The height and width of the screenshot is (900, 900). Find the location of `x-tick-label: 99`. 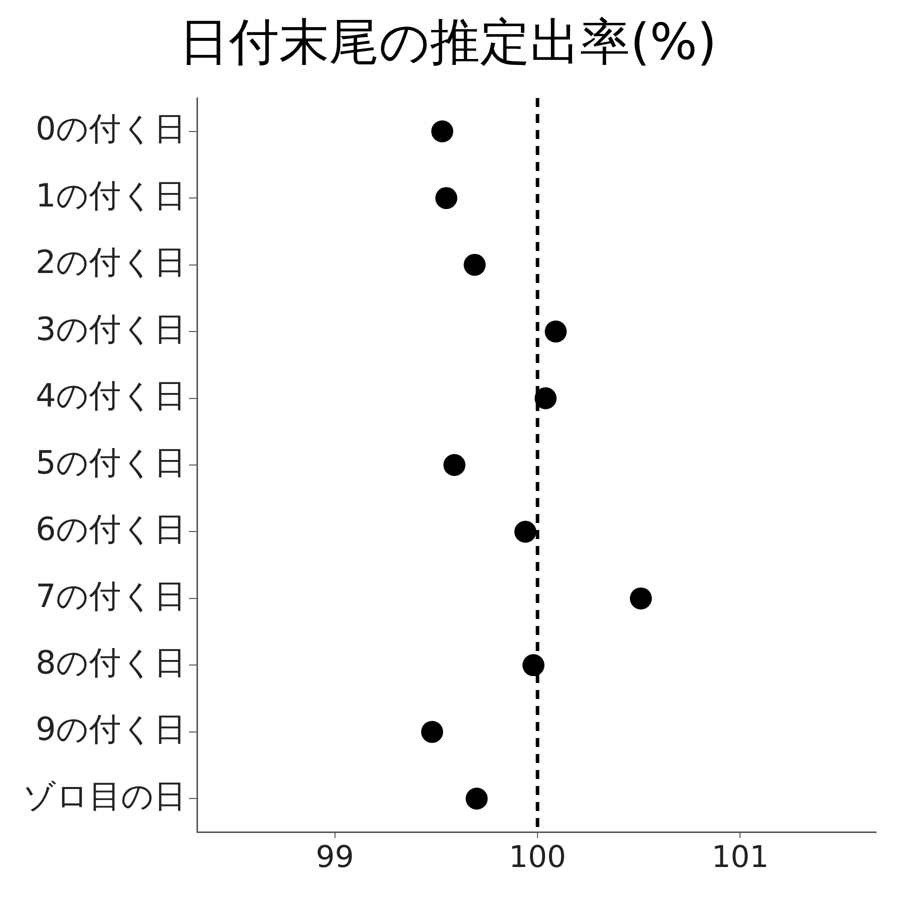

x-tick-label: 99 is located at coordinates (335, 857).